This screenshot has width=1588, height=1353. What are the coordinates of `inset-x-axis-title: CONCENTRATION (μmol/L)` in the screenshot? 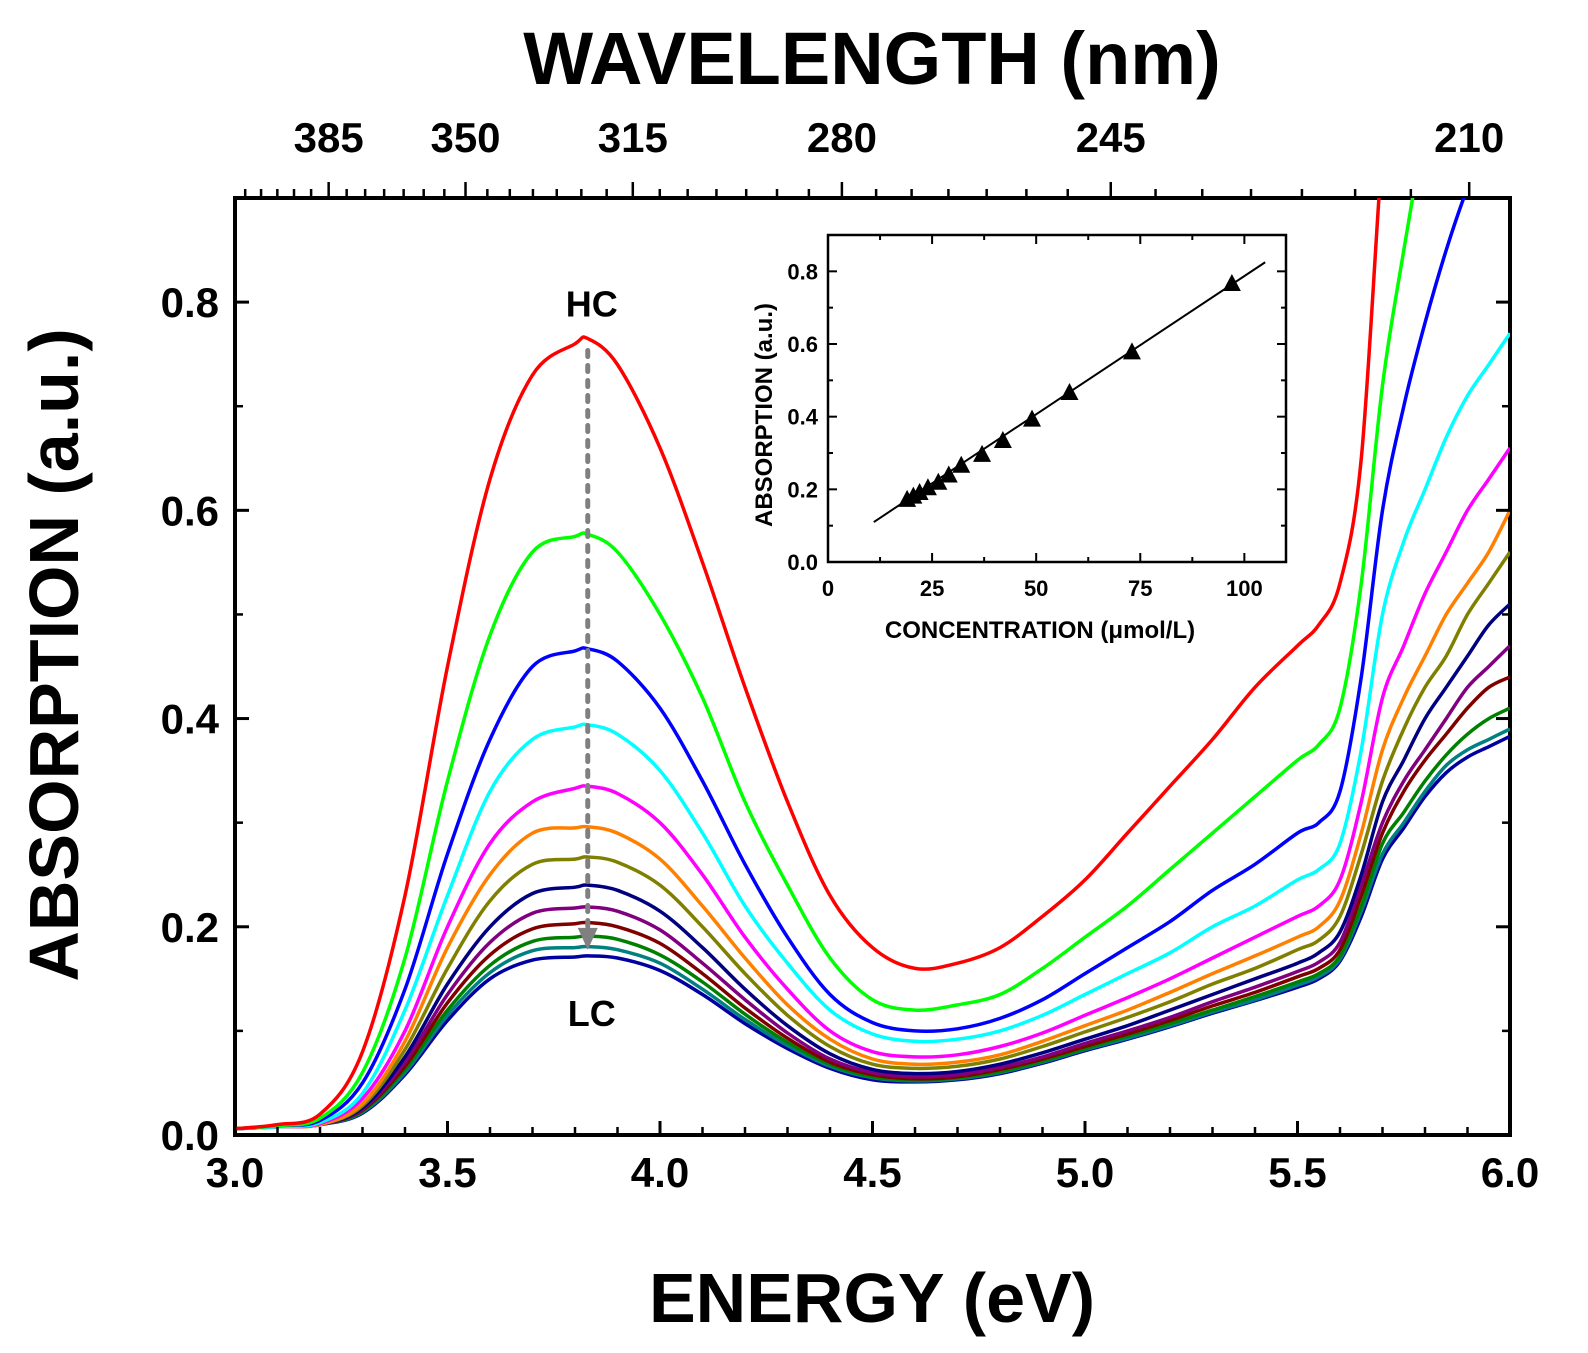 It's located at (1040, 630).